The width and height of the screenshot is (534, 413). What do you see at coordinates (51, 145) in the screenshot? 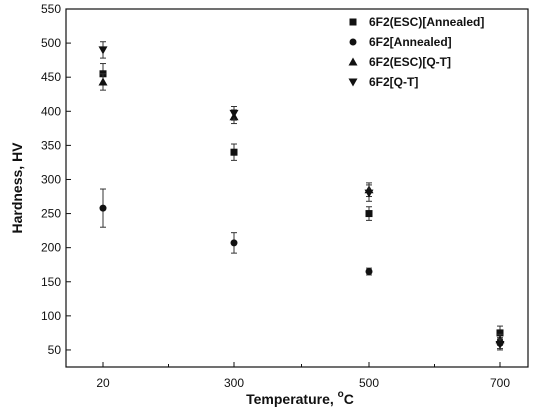
I see `y-tick-label: 350` at bounding box center [51, 145].